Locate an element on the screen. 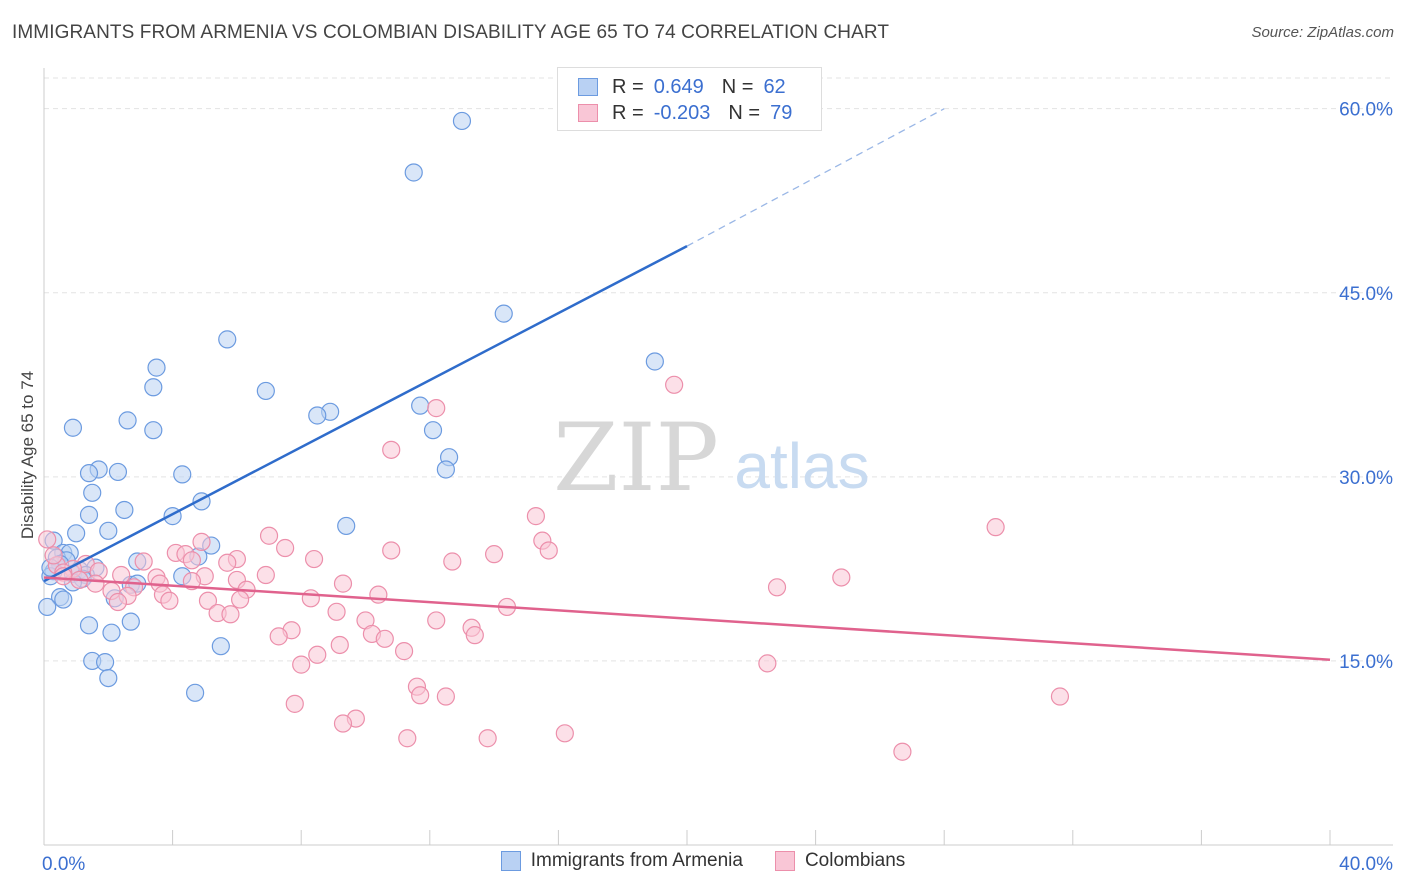 This screenshot has width=1406, height=892. legend-row-colombians: R = -0.203 N = 79 is located at coordinates (685, 113).